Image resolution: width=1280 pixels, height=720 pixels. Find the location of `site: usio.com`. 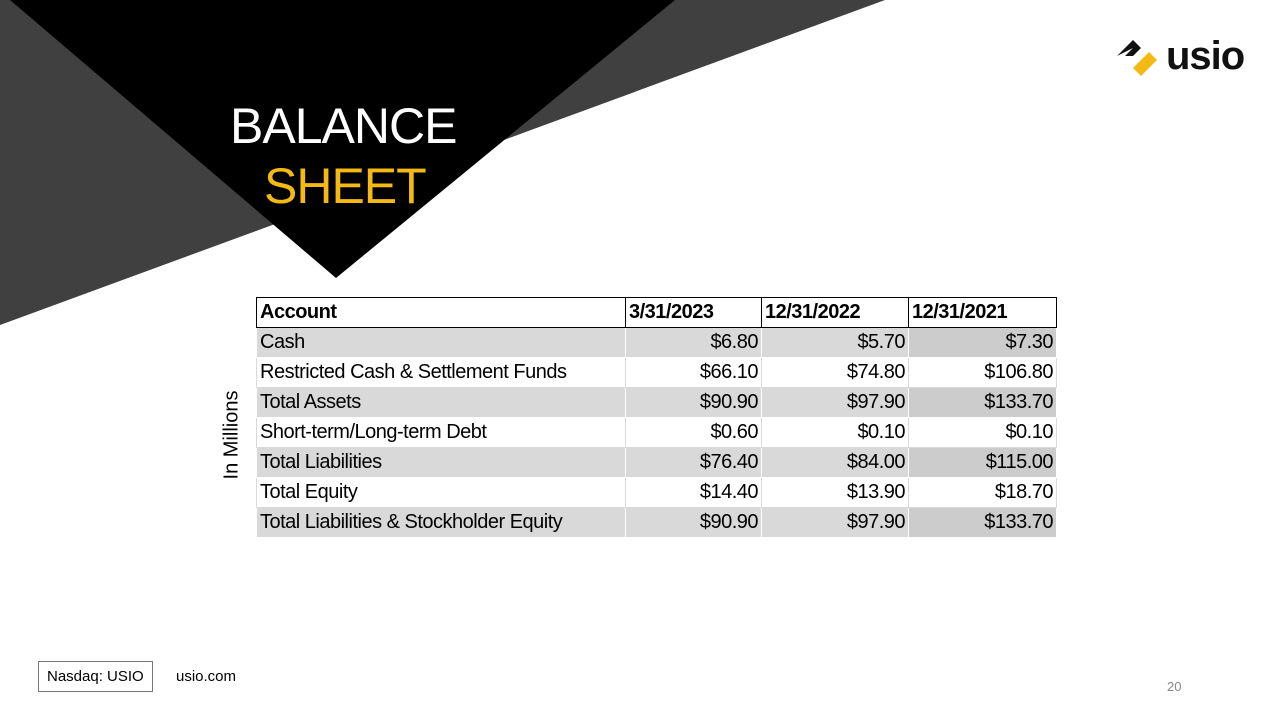

site: usio.com is located at coordinates (206, 676).